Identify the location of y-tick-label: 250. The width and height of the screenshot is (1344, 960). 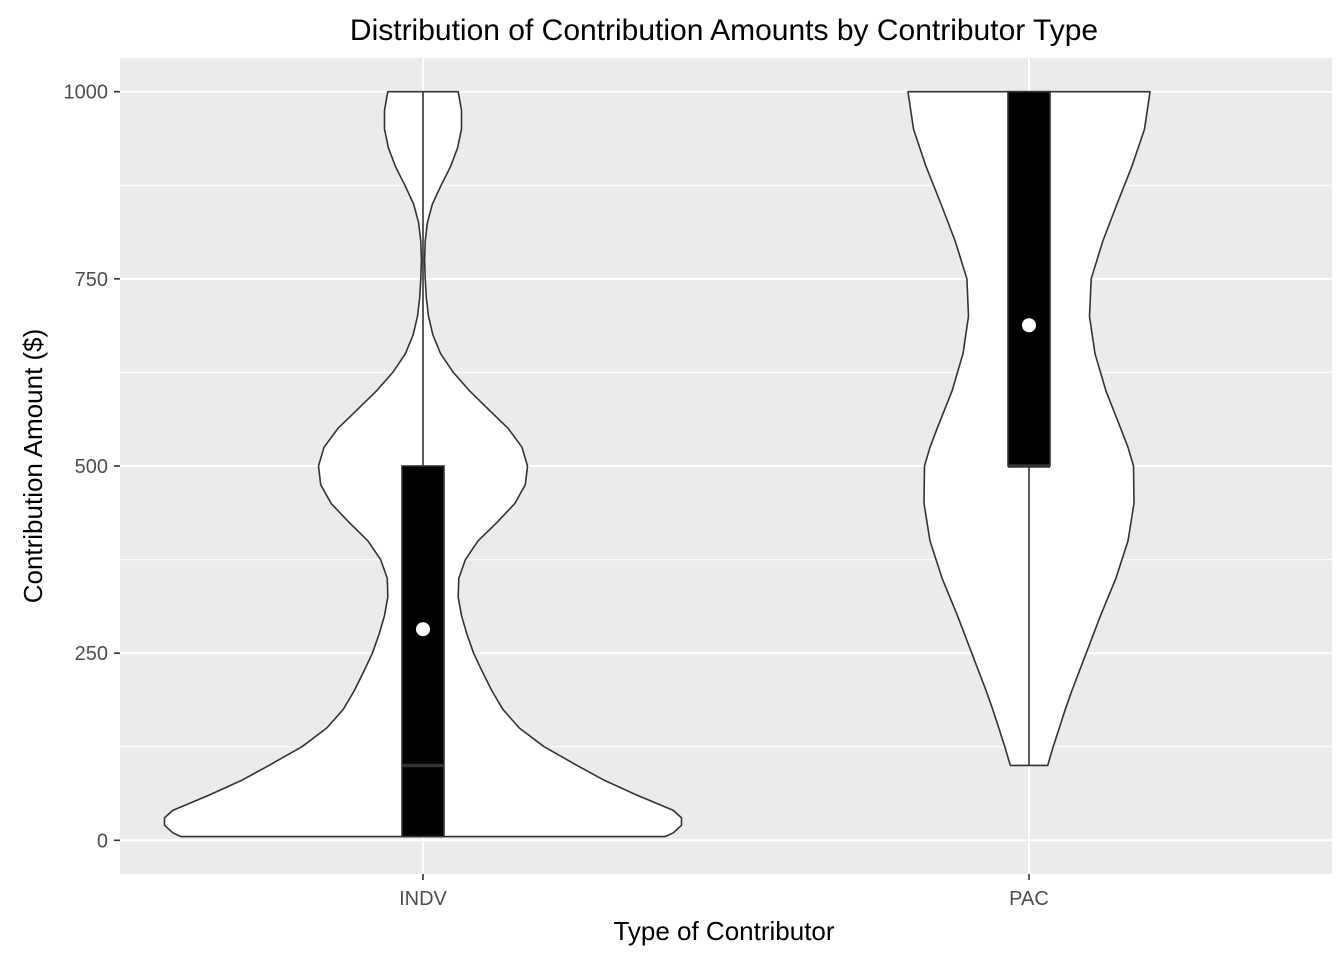
(91, 654).